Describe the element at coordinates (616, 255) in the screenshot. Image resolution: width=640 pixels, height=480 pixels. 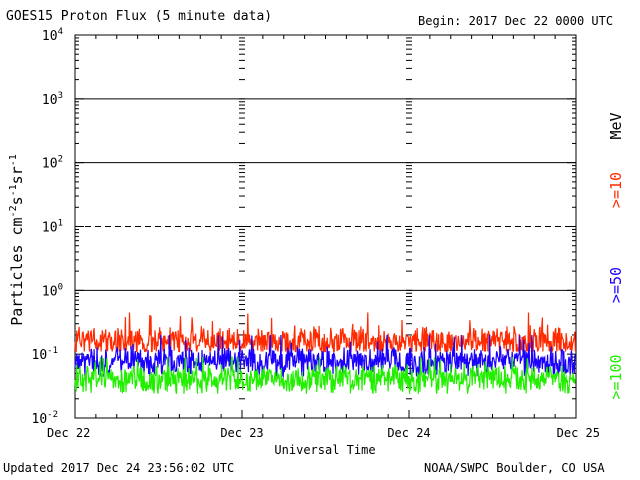
I see `legend: MeV >=10 >=50 >=100` at that location.